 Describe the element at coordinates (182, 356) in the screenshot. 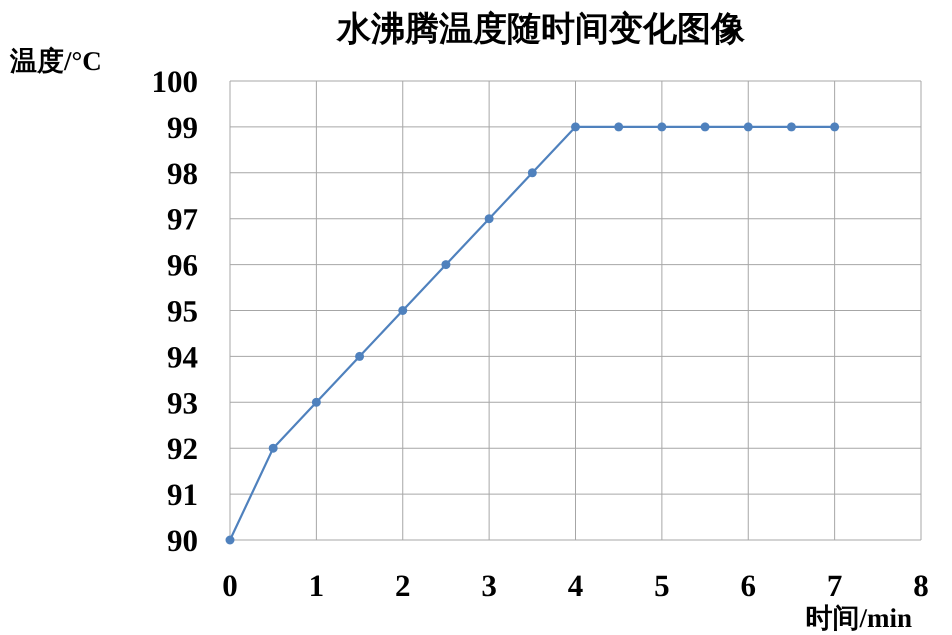

I see `y-tick-label: 94` at that location.